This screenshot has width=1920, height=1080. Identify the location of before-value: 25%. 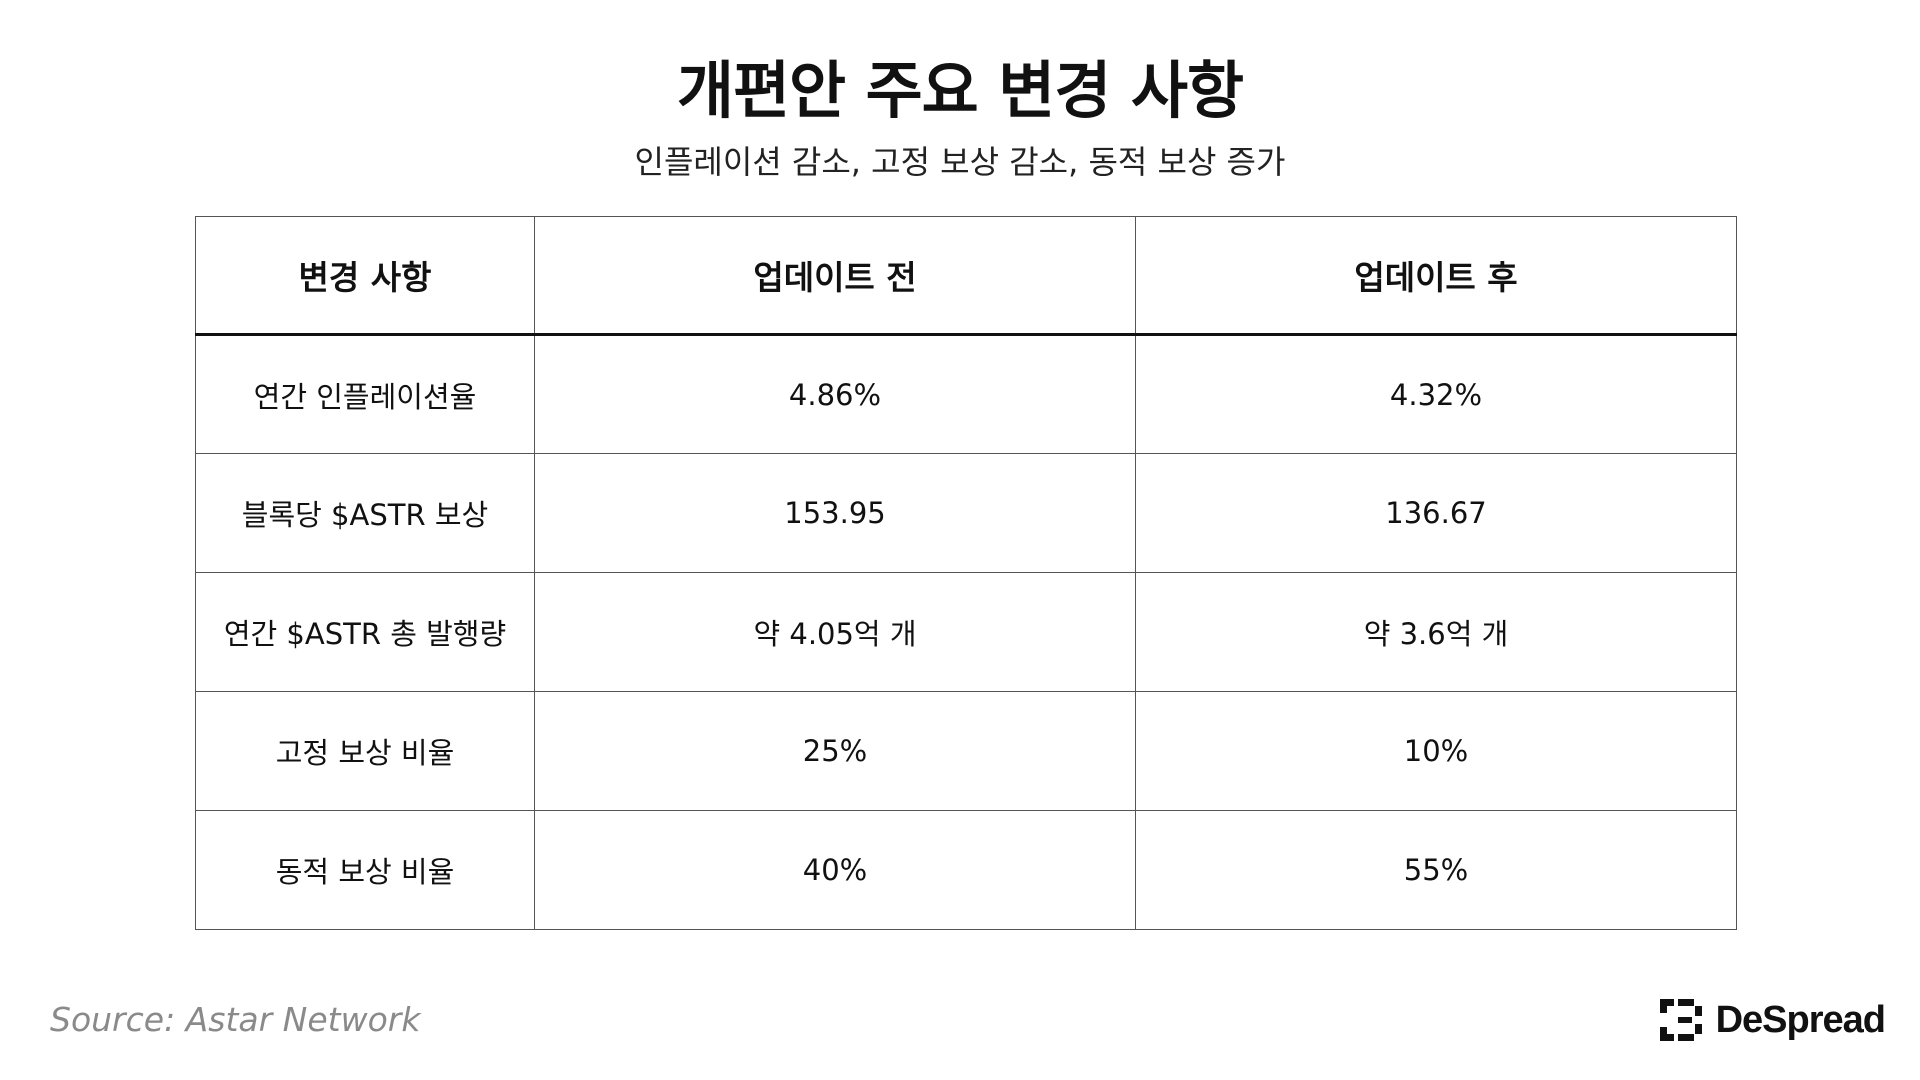
(835, 751).